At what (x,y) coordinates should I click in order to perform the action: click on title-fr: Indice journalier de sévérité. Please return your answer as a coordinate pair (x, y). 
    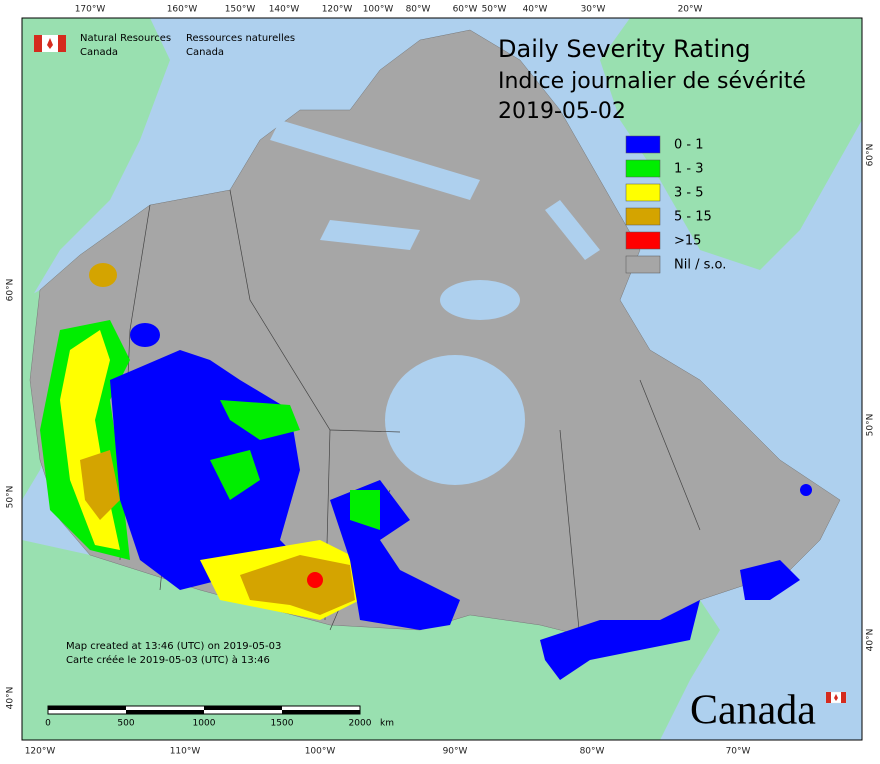
    Looking at the image, I should click on (652, 81).